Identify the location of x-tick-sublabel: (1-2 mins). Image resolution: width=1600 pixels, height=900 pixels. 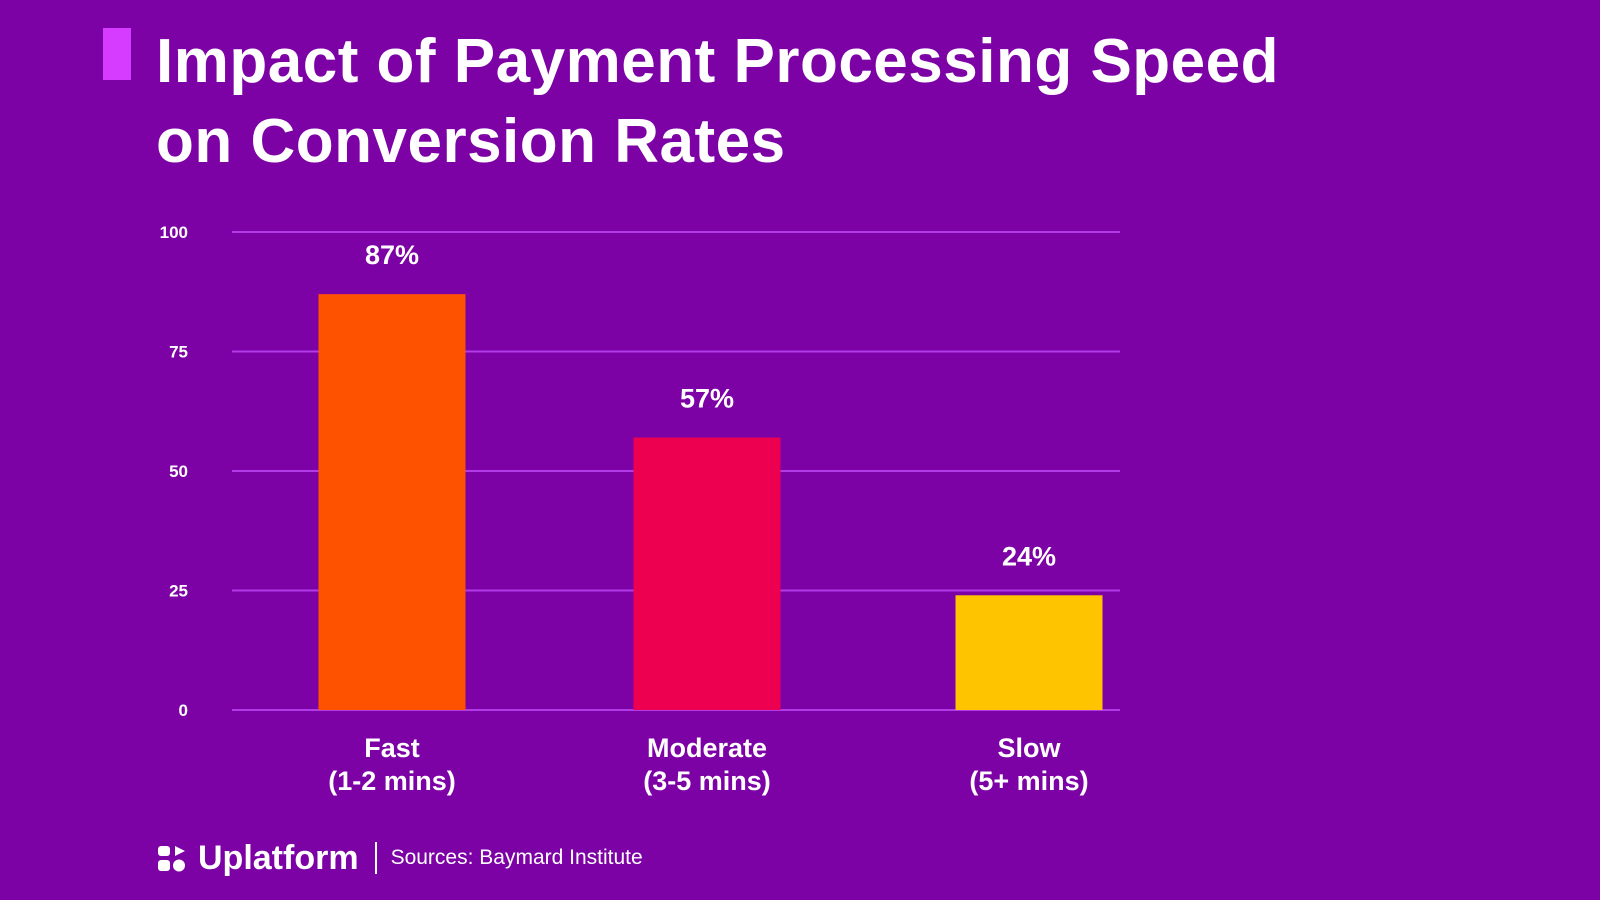
(392, 781).